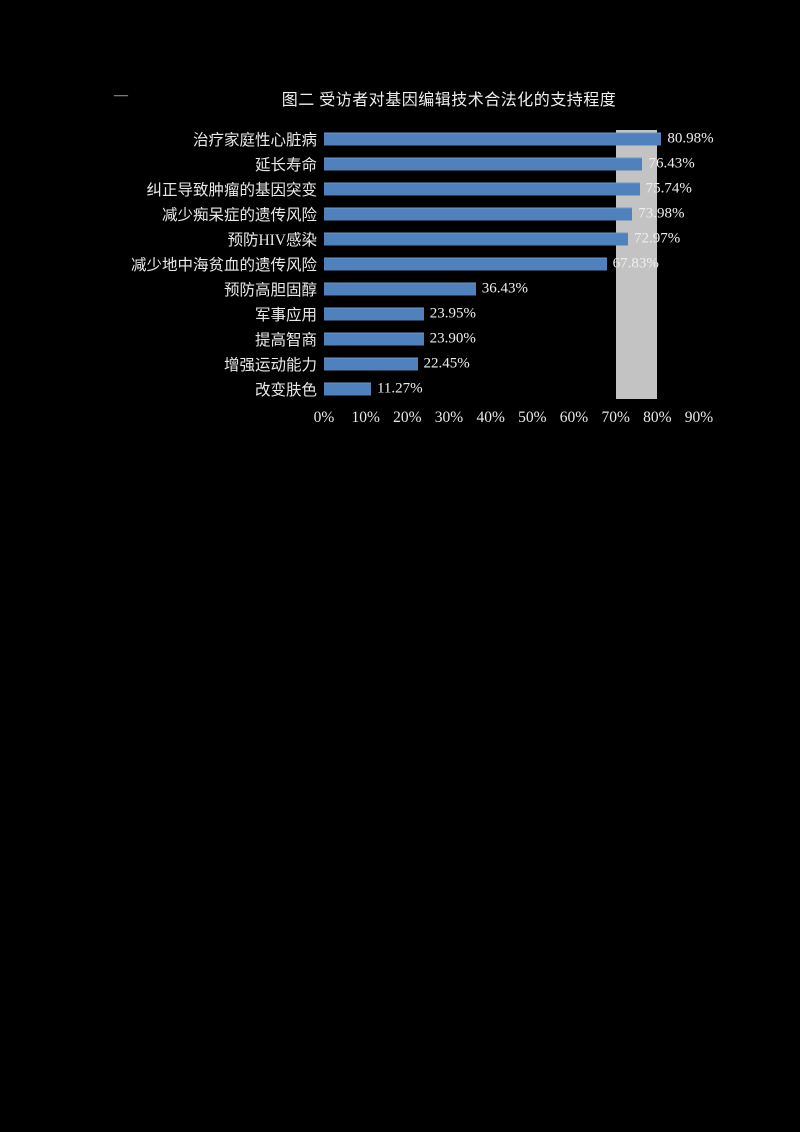  What do you see at coordinates (407, 417) in the screenshot?
I see `x-tick-label: 20%` at bounding box center [407, 417].